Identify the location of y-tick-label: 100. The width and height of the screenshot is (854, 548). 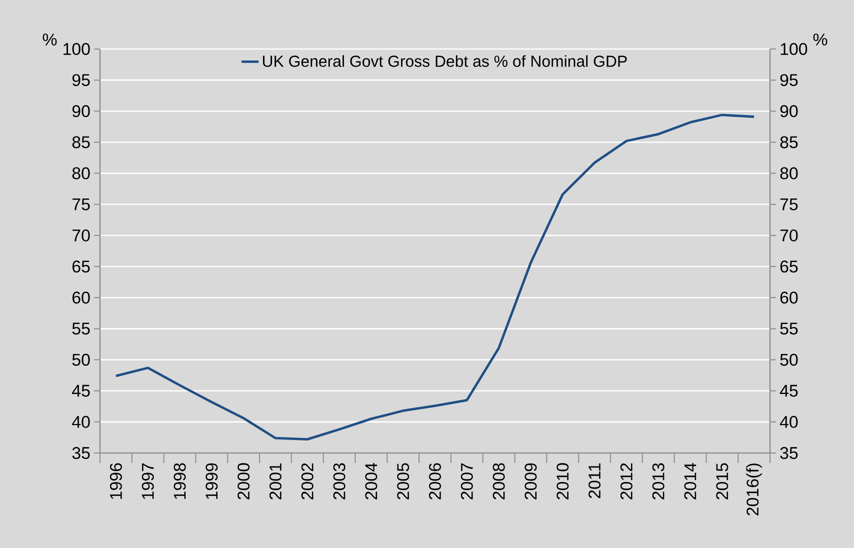
(77, 49).